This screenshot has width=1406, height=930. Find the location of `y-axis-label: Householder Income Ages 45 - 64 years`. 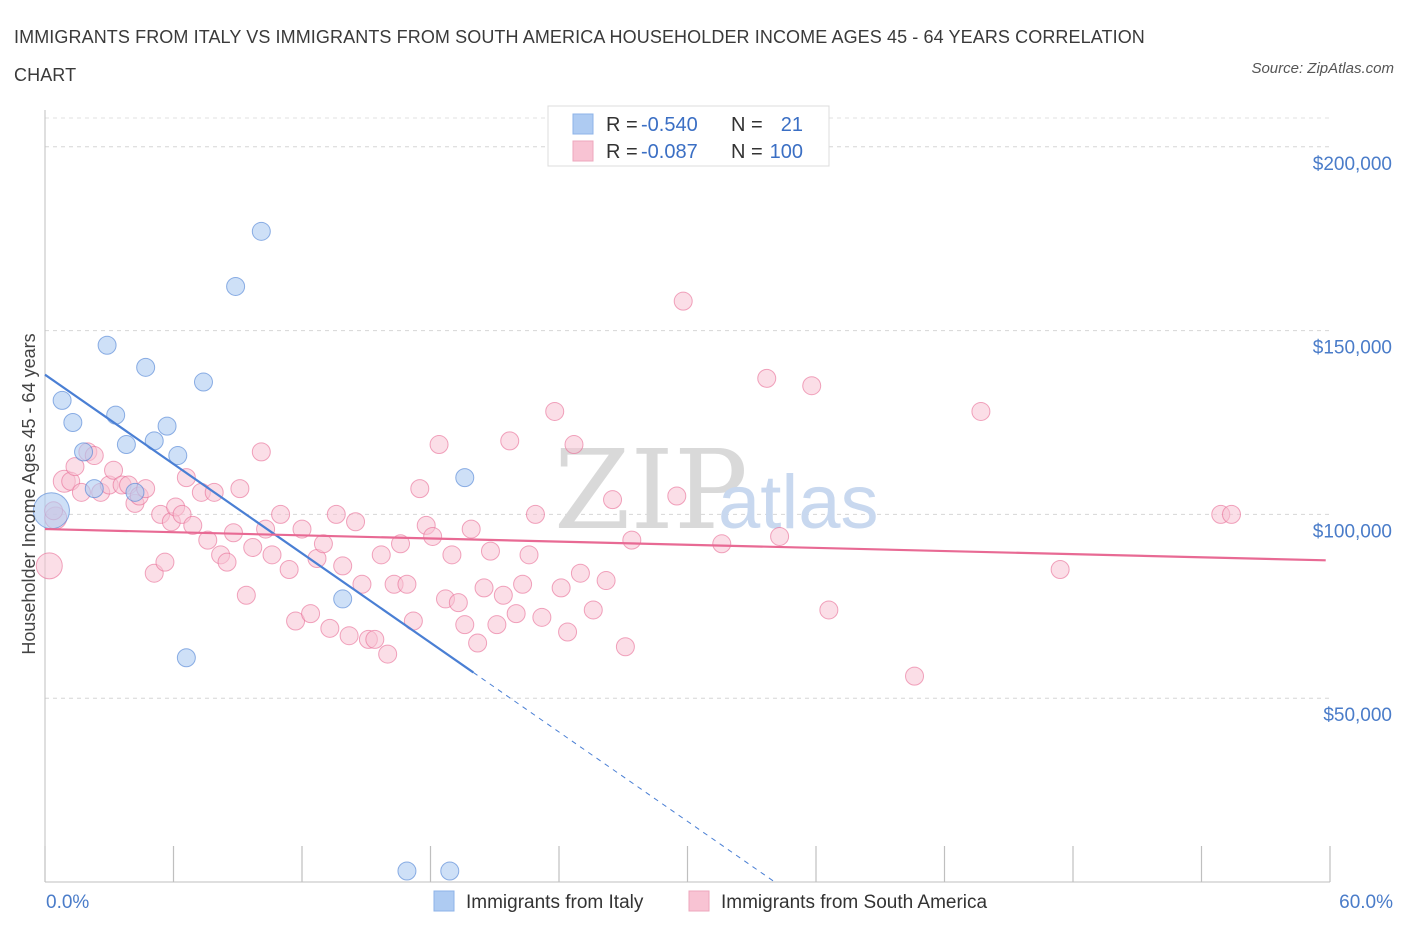

y-axis-label: Householder Income Ages 45 - 64 years is located at coordinates (29, 493).